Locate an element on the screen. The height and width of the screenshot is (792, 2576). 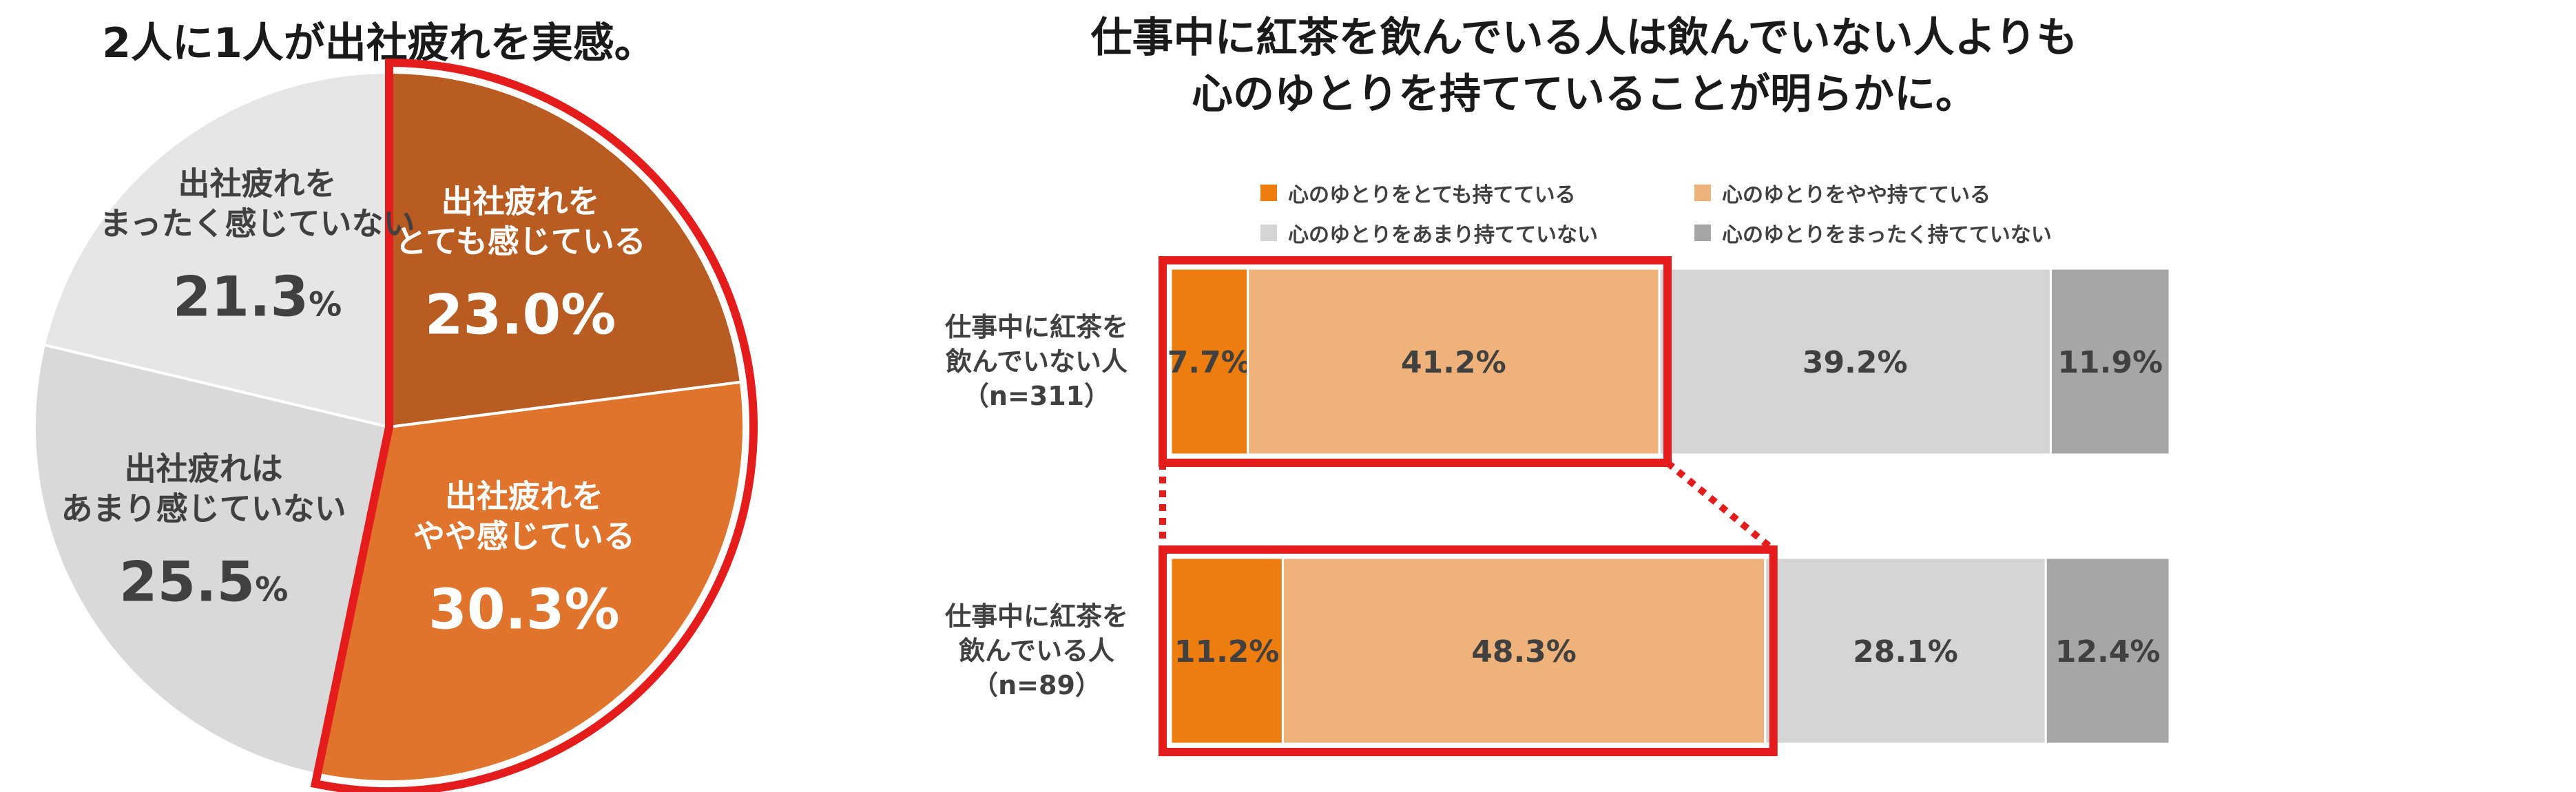
bar-row-2-segment-2-label: 48.3% is located at coordinates (1524, 651).